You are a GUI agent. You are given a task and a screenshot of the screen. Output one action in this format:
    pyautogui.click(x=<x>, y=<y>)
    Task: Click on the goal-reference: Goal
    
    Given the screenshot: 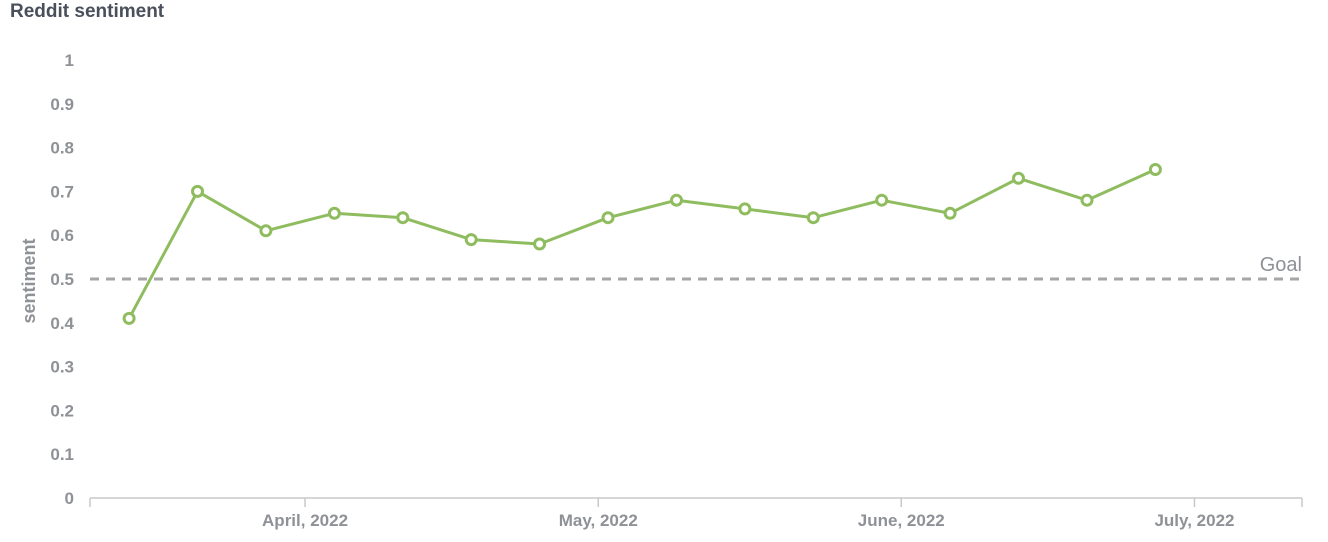 What is the action you would take?
    pyautogui.click(x=696, y=267)
    